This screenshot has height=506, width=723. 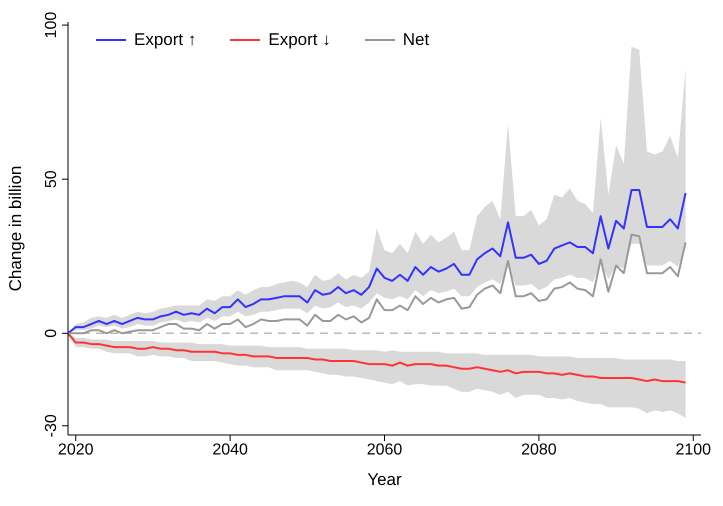 I want to click on line-series, so click(x=377, y=358).